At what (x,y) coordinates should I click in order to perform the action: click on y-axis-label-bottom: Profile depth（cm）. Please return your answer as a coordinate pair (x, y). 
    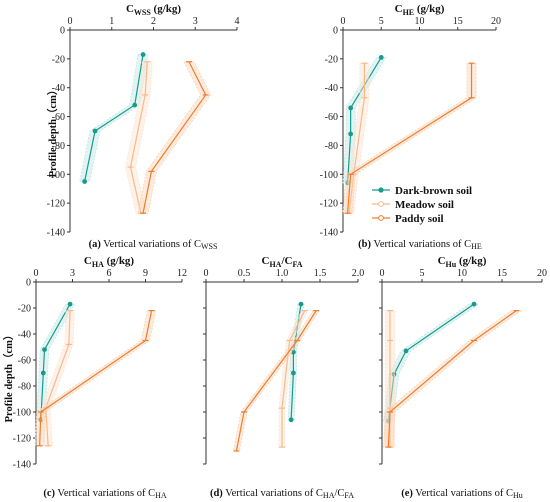
    Looking at the image, I should click on (8, 376).